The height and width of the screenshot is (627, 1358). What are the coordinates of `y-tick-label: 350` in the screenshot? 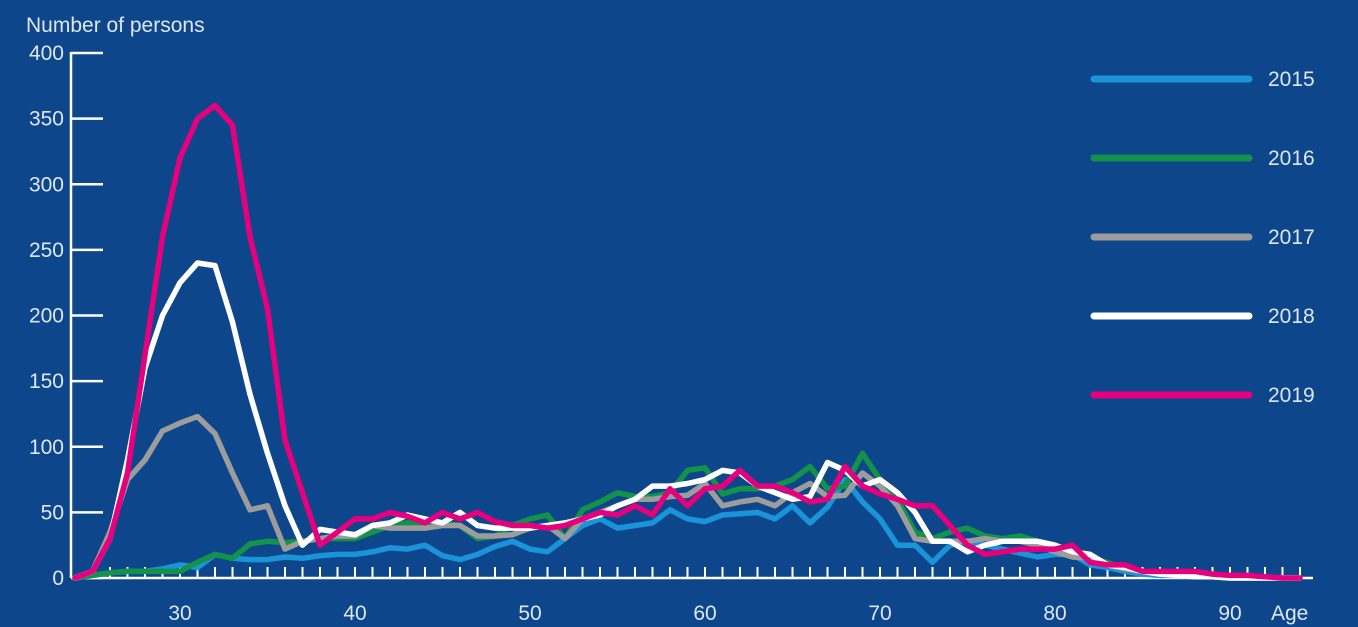 It's located at (46, 119).